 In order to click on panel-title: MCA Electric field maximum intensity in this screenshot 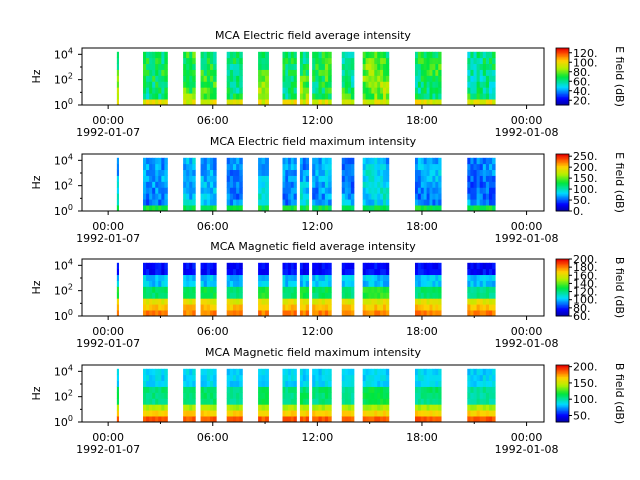, I will do `click(313, 141)`.